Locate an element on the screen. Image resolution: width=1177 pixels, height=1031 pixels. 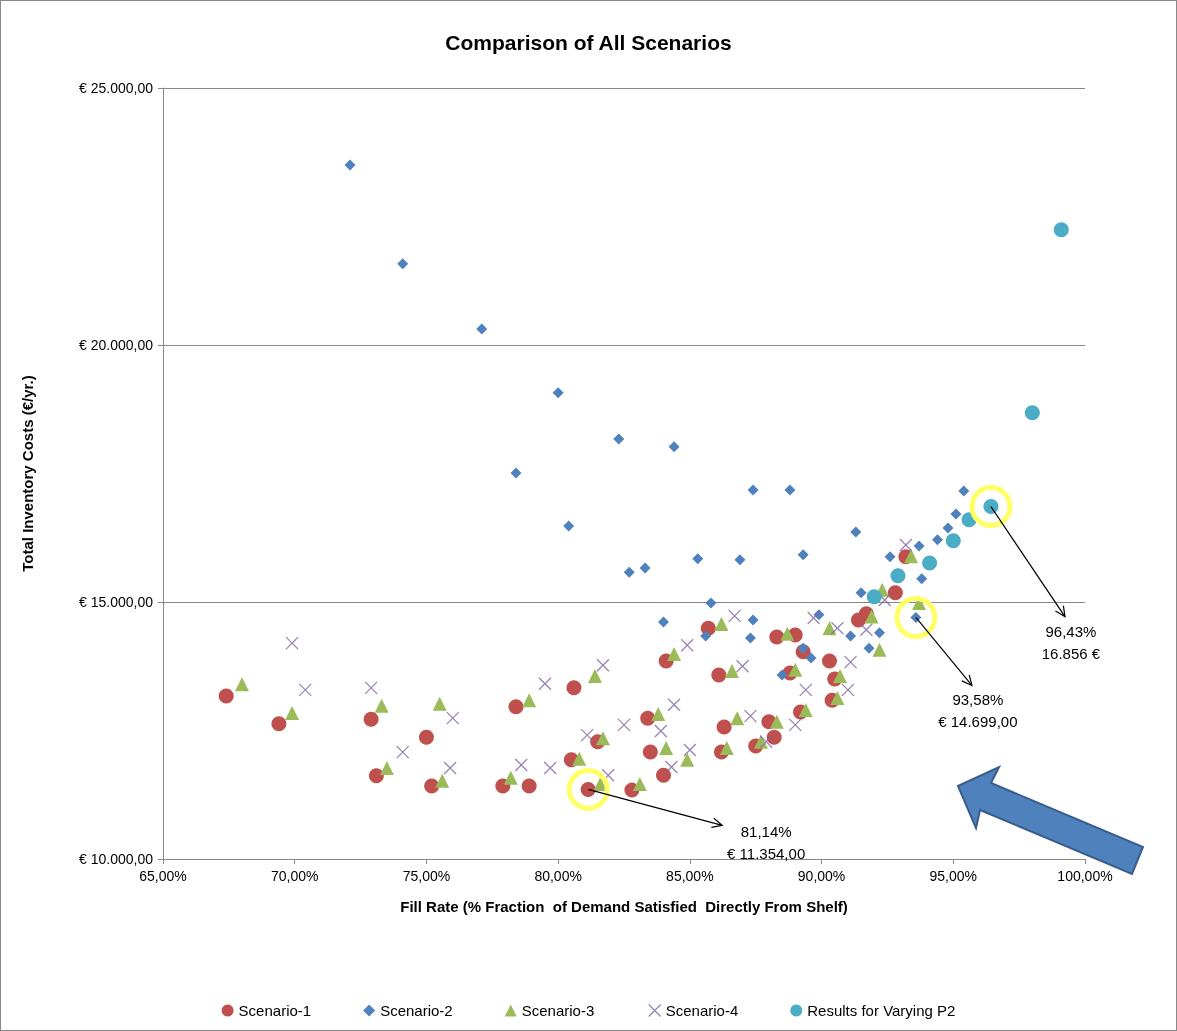
x-tick-label: 75,00% is located at coordinates (426, 876).